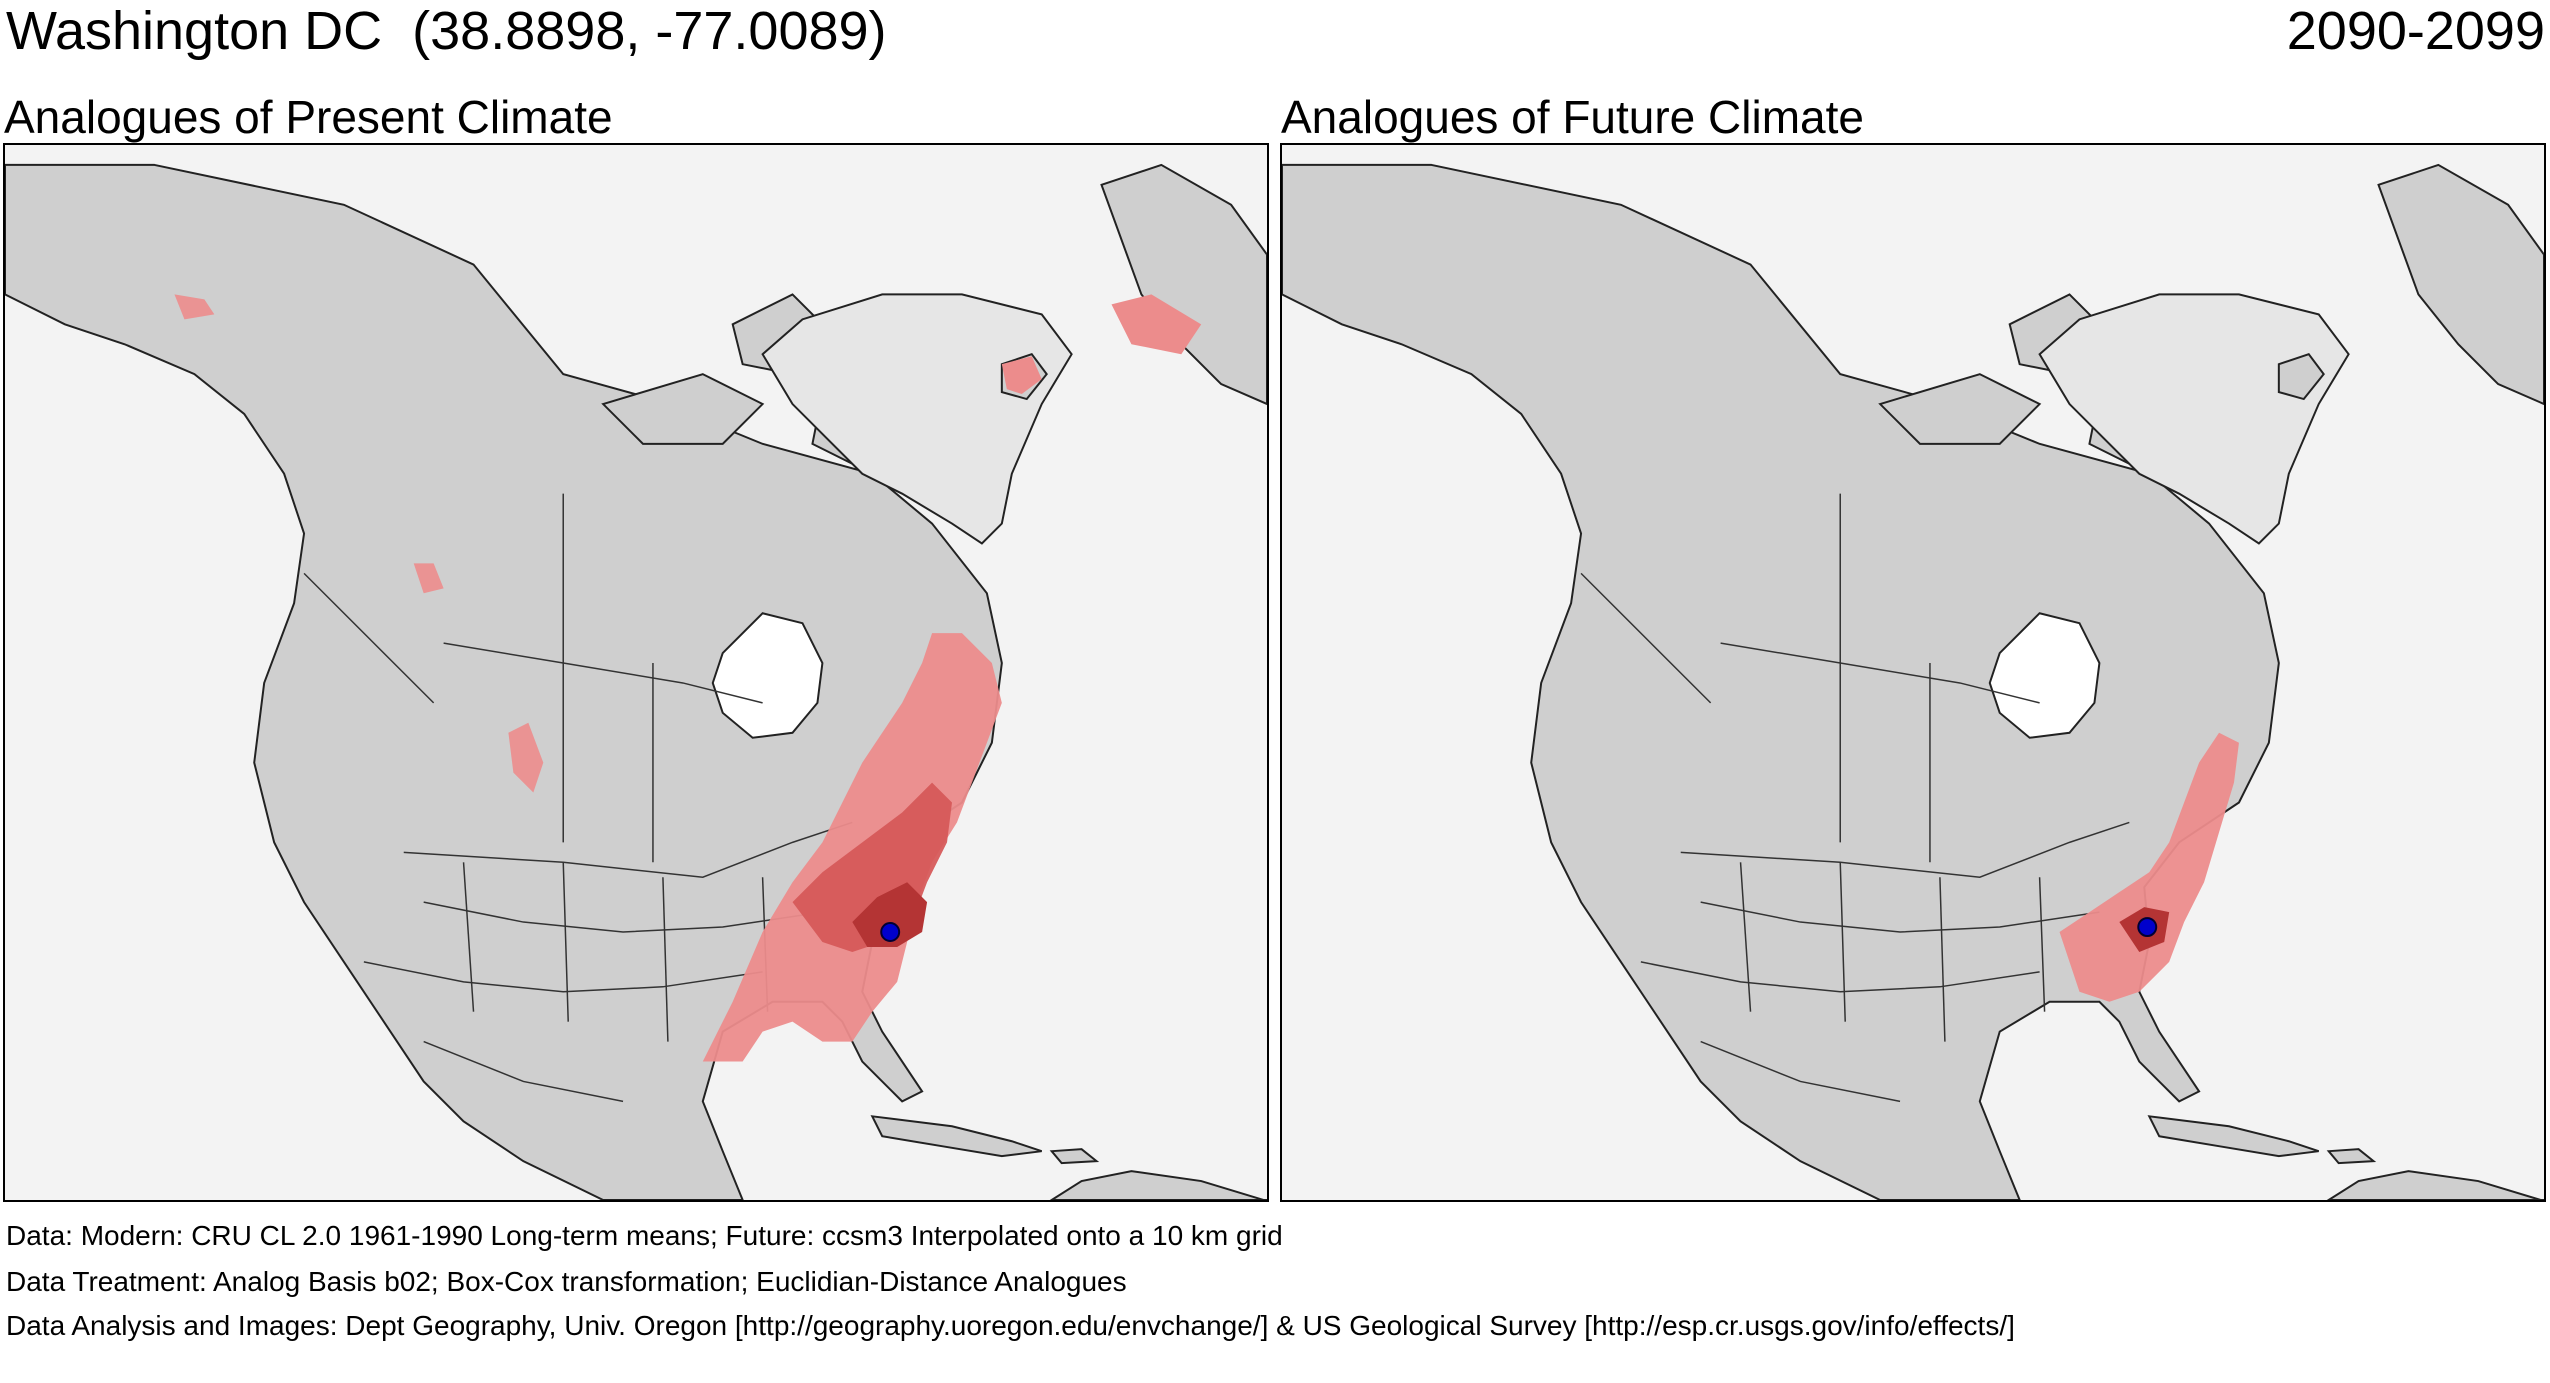 This screenshot has width=2550, height=1383. I want to click on map-title: Washington DC (38.8898, -77.0089), so click(446, 31).